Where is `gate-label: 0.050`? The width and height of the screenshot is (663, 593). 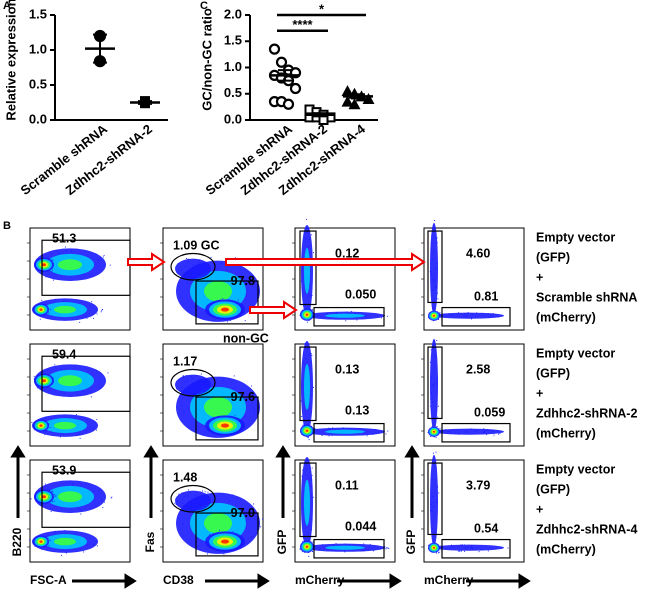 gate-label: 0.050 is located at coordinates (360, 294).